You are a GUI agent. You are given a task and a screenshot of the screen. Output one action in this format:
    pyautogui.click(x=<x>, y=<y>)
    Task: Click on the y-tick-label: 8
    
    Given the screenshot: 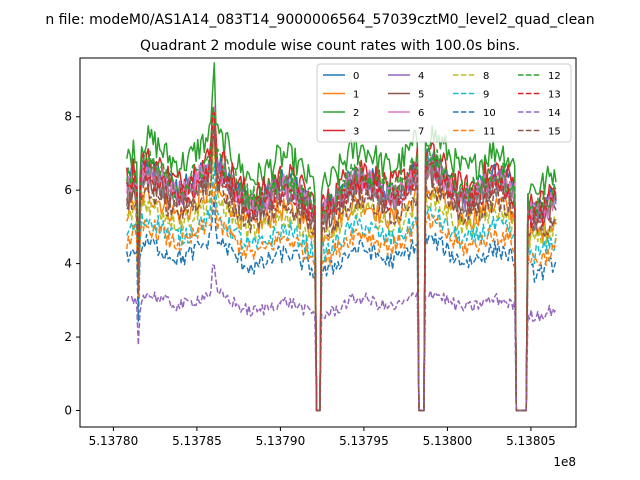 What is the action you would take?
    pyautogui.click(x=68, y=117)
    